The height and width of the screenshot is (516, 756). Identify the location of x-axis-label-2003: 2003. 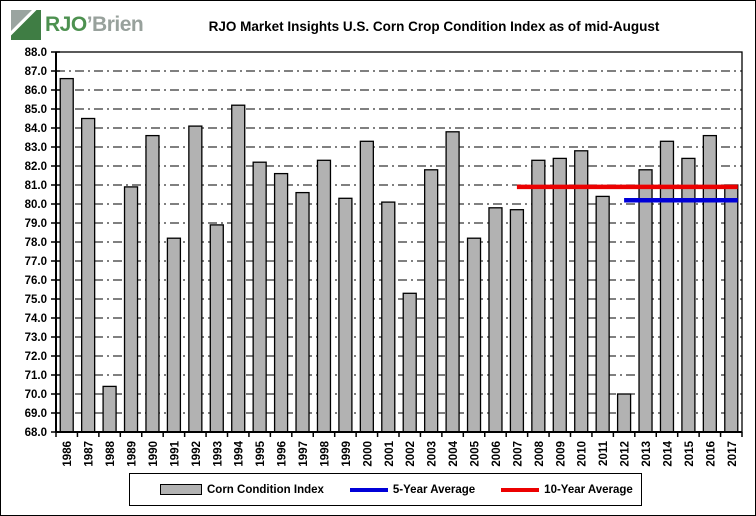
(433, 454).